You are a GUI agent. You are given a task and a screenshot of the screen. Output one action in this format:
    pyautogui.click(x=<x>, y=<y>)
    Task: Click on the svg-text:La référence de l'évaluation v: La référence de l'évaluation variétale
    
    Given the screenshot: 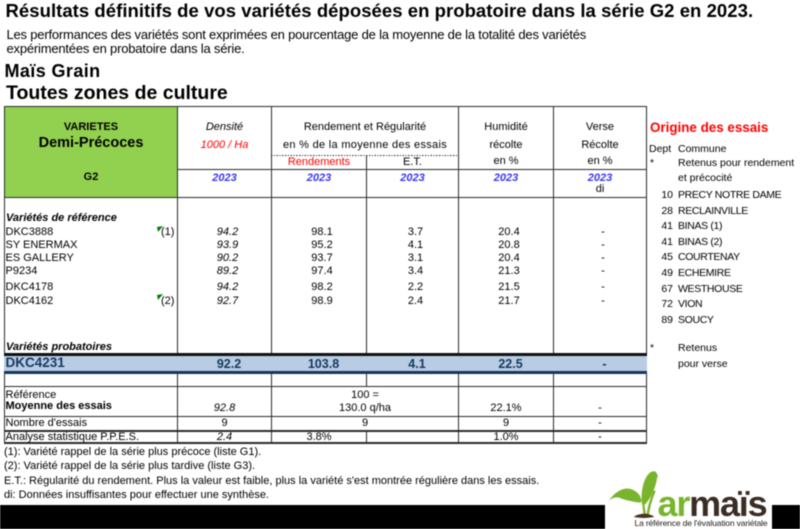 What is the action you would take?
    pyautogui.click(x=701, y=523)
    